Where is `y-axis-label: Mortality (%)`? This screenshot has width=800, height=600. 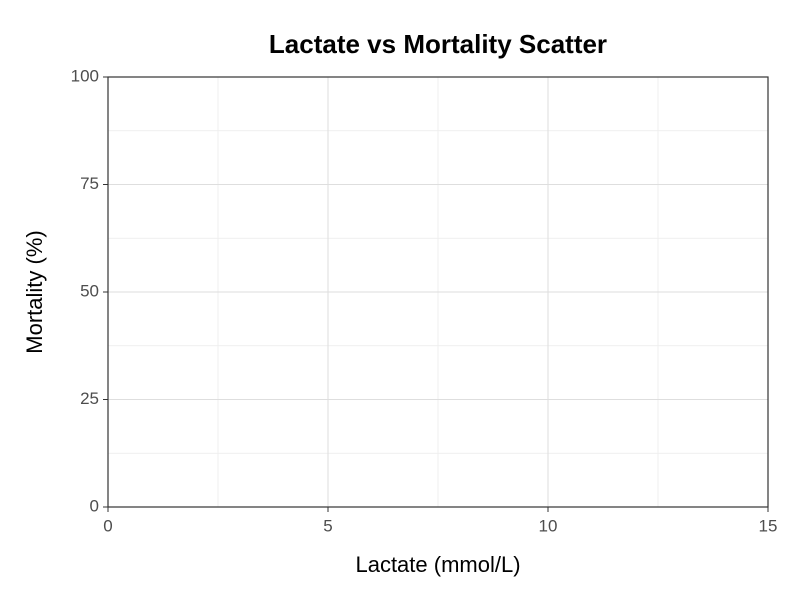 y-axis-label: Mortality (%) is located at coordinates (34, 291).